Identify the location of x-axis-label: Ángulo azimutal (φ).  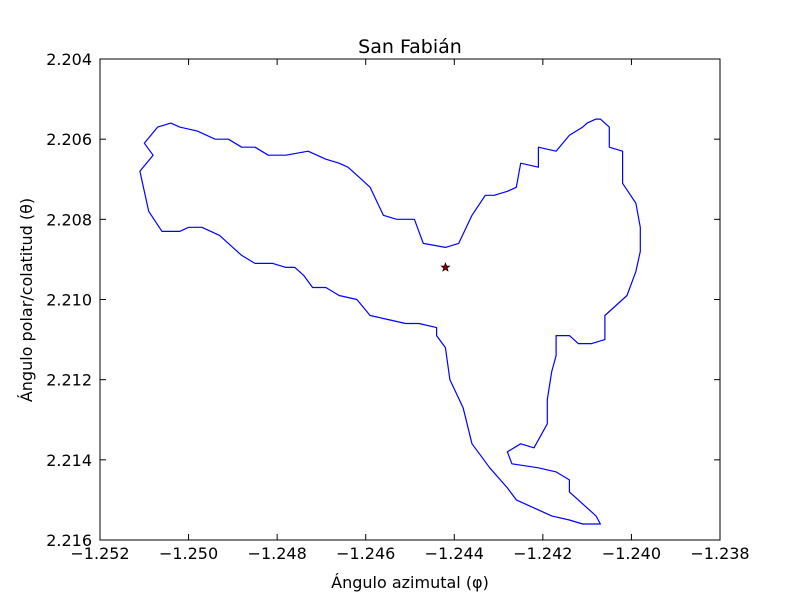
(410, 582).